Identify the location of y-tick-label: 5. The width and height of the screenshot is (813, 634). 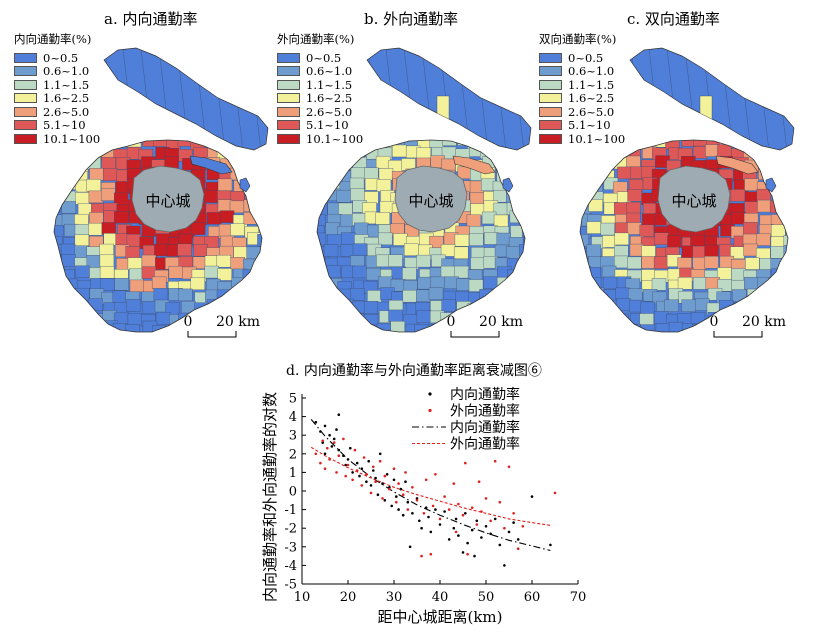
(293, 399).